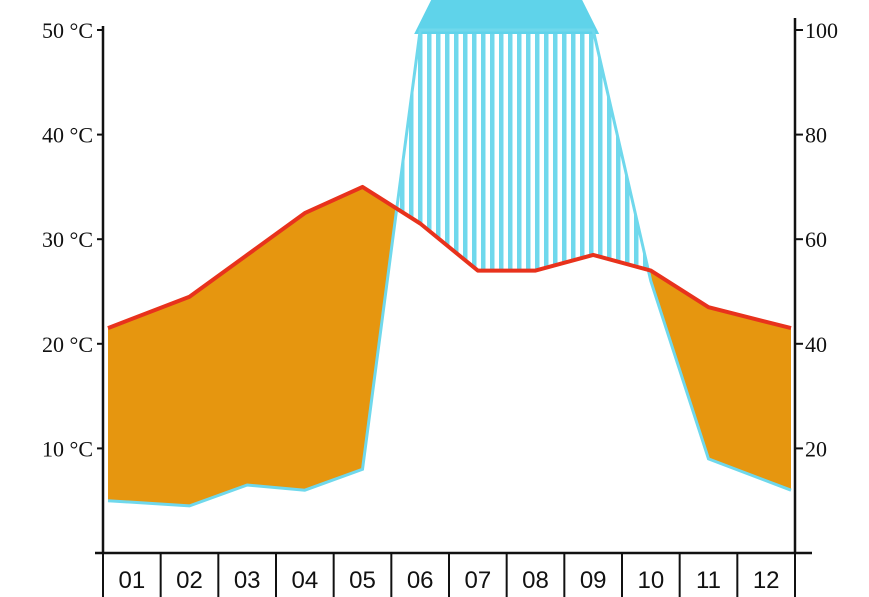  What do you see at coordinates (708, 580) in the screenshot?
I see `month-label: 11` at bounding box center [708, 580].